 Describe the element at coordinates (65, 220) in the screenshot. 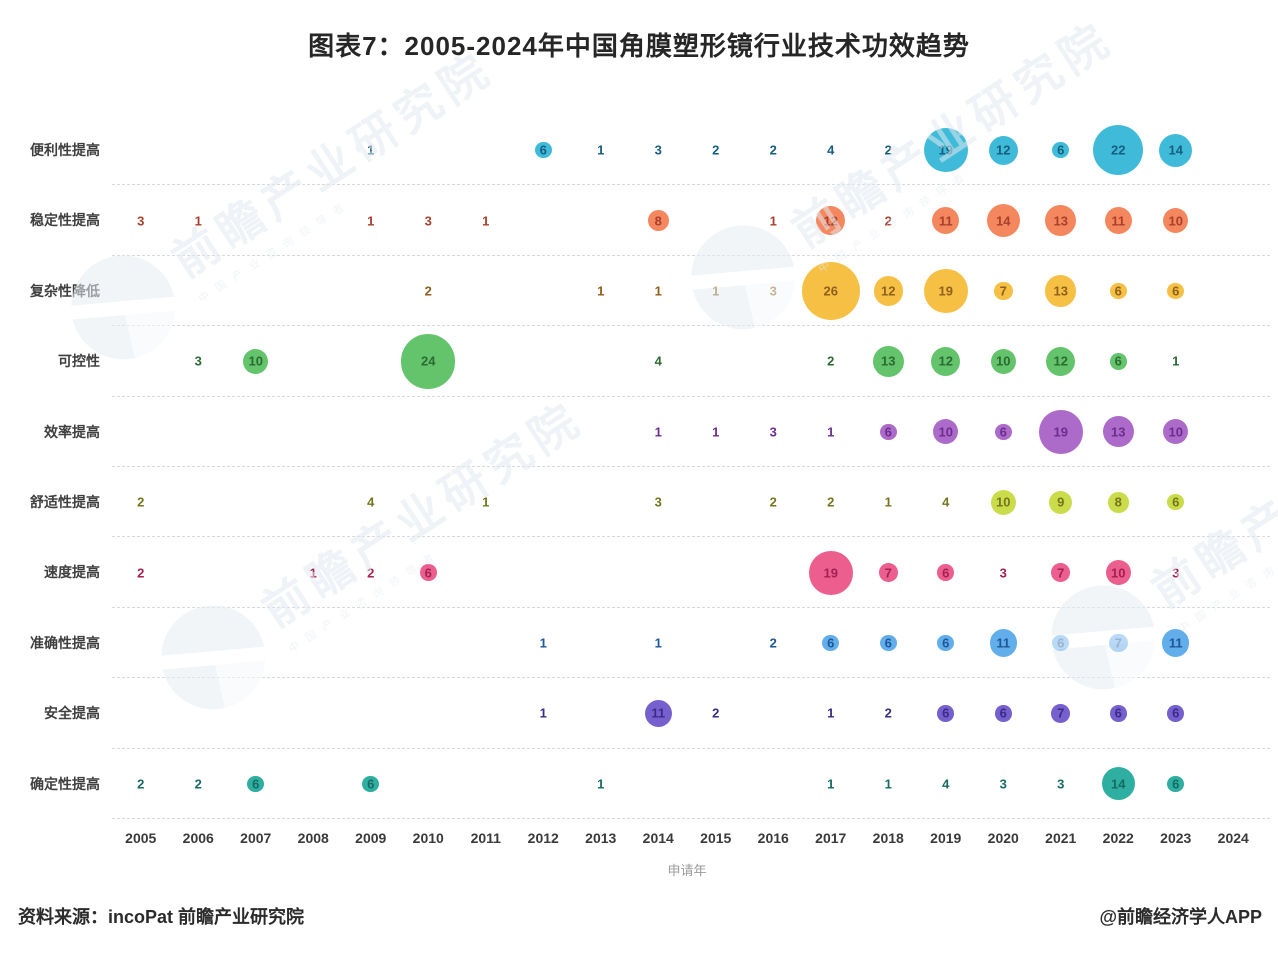

I see `y-category-label: 稳定性提高` at that location.